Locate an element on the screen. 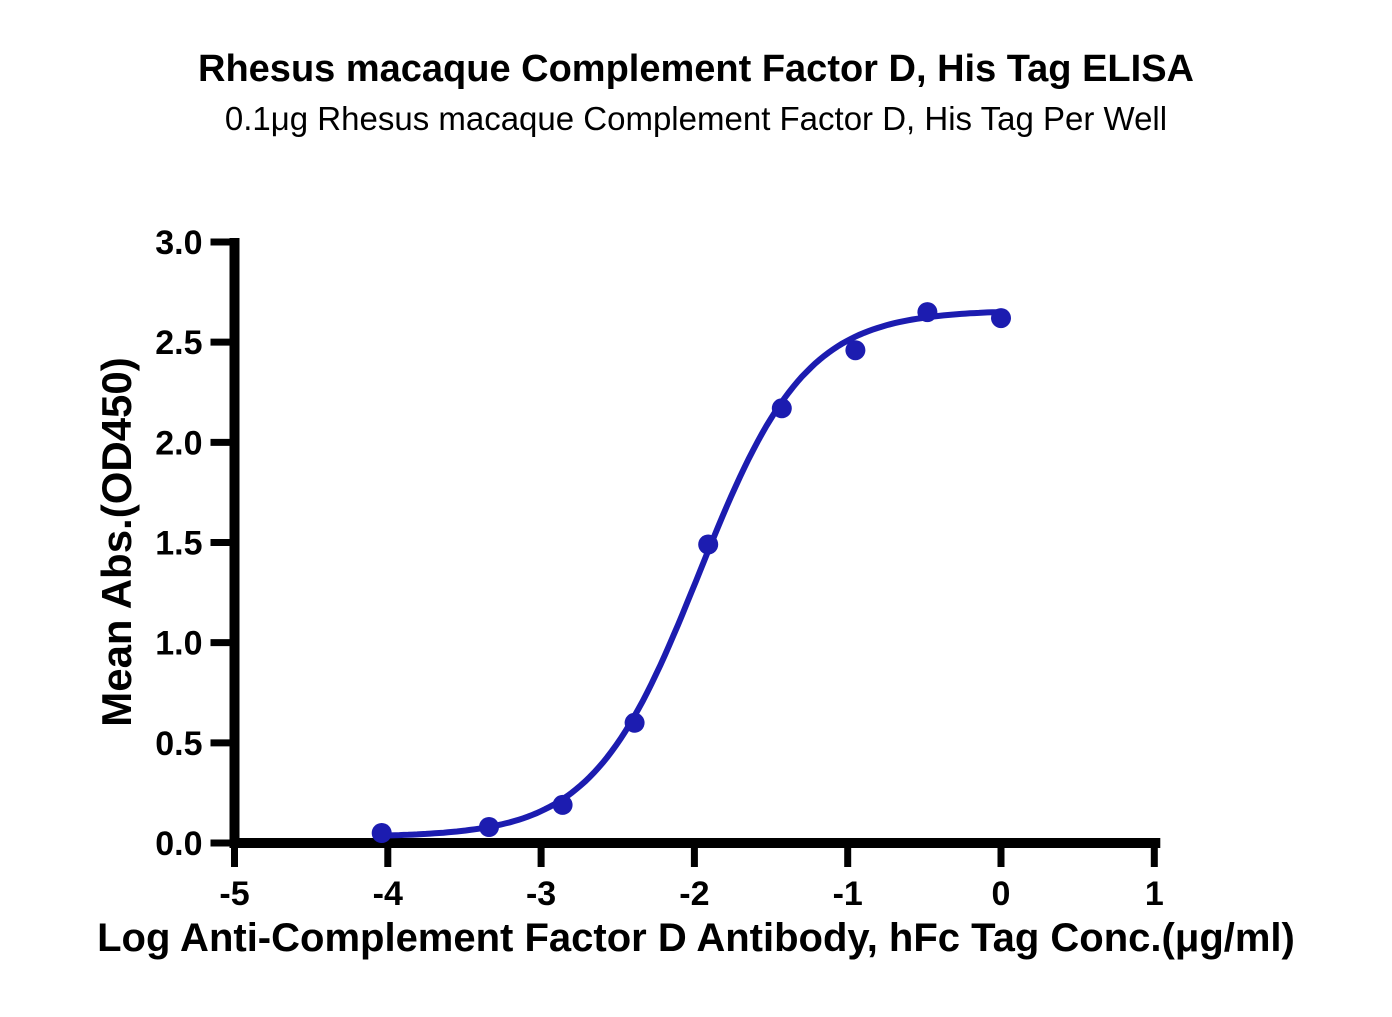  x-tick-label: -2 is located at coordinates (694, 894).